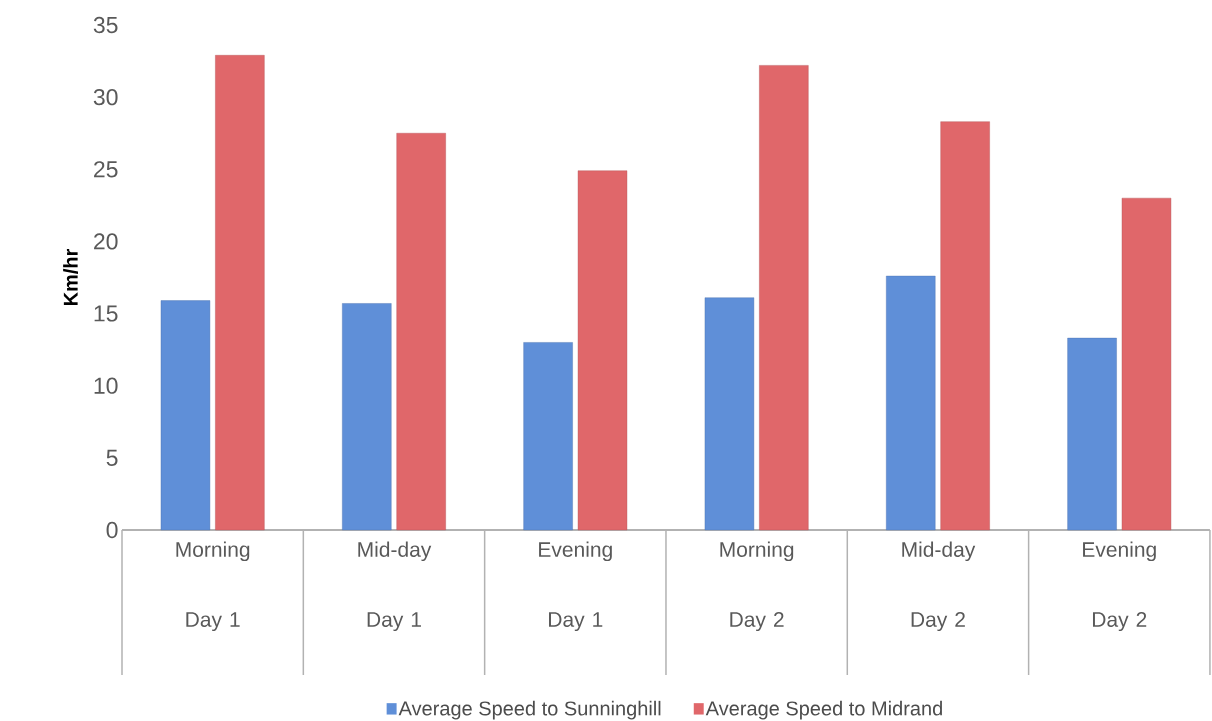  What do you see at coordinates (823, 710) in the screenshot?
I see `legend-label: Average Speed to Midrand` at bounding box center [823, 710].